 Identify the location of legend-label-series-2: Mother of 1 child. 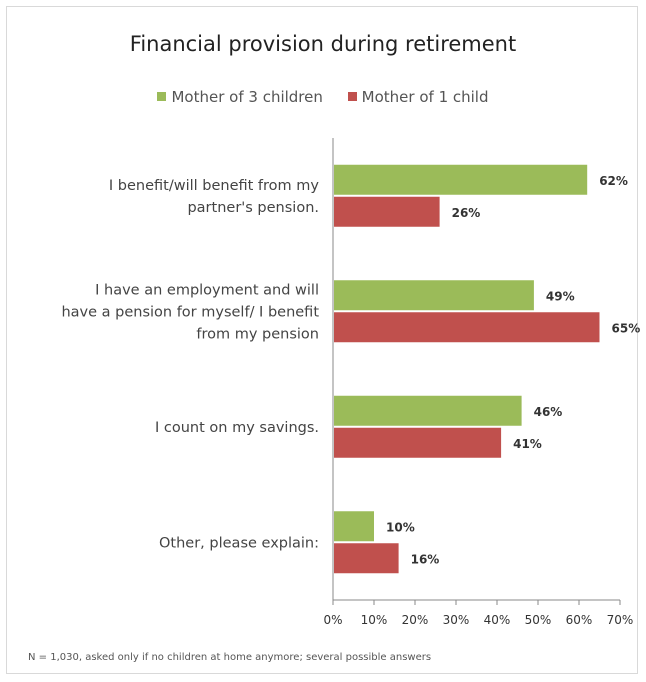
(425, 97).